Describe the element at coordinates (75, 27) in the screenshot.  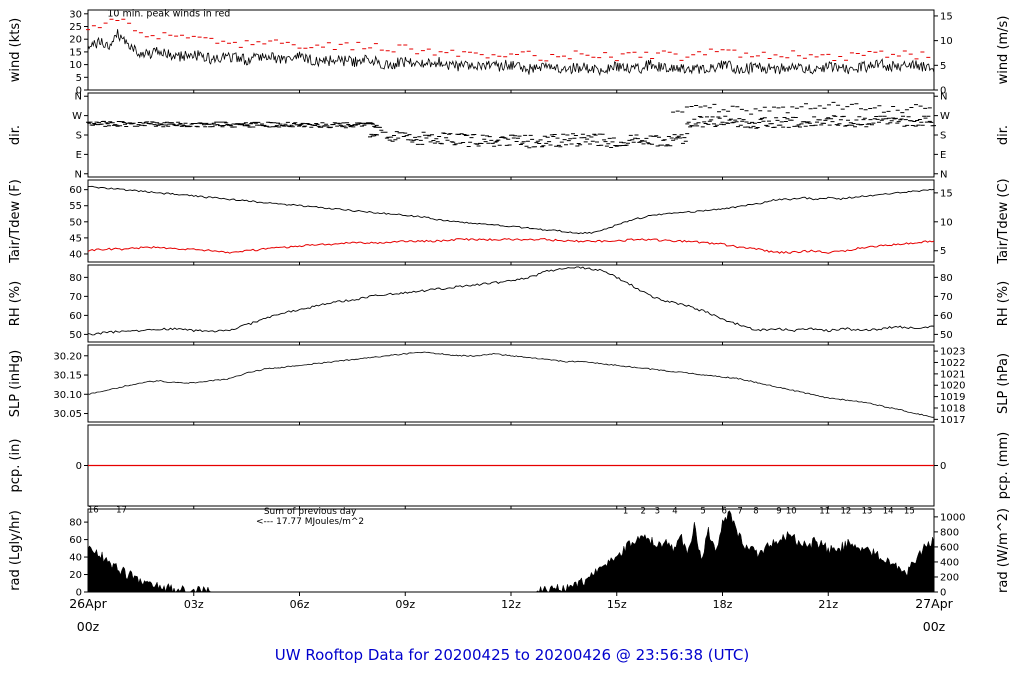
I see `tick-label: 25` at that location.